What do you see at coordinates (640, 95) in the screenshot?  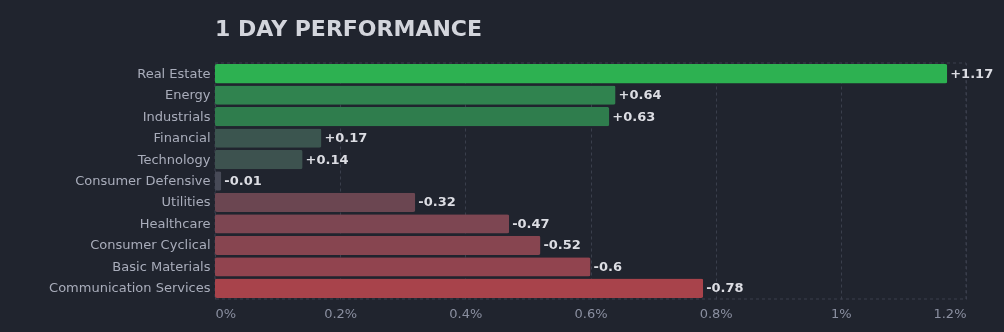 I see `annotation: +0.64` at bounding box center [640, 95].